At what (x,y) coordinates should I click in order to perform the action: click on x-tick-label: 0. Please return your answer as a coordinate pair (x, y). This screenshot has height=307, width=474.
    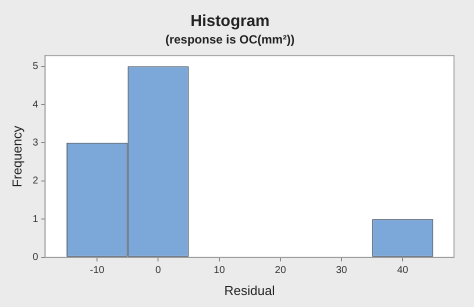
    Looking at the image, I should click on (158, 270).